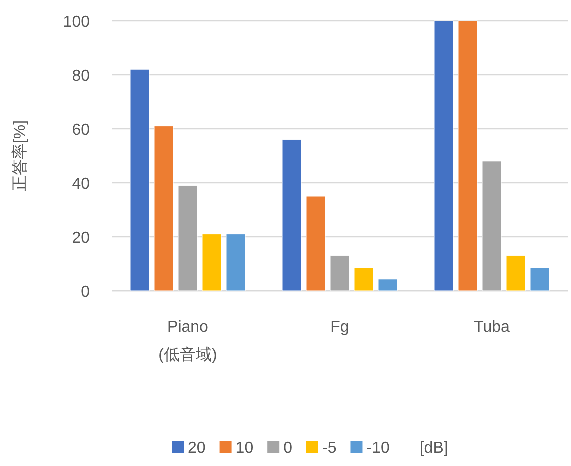 This screenshot has width=571, height=466. What do you see at coordinates (81, 184) in the screenshot?
I see `ytick: 40` at bounding box center [81, 184].